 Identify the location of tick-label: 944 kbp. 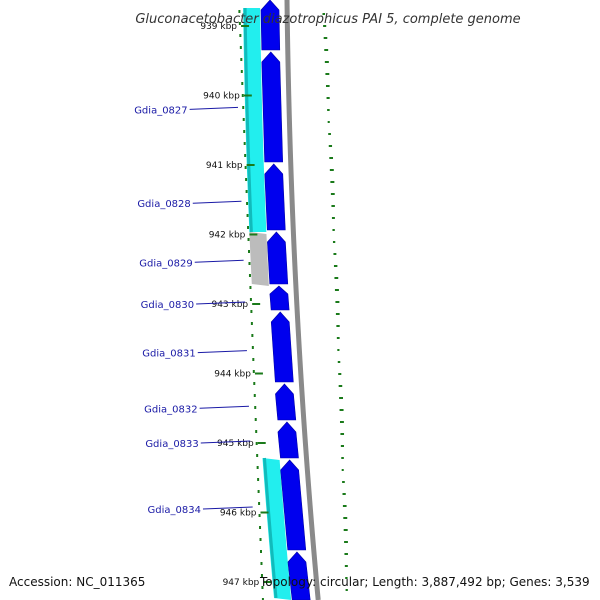
(232, 375).